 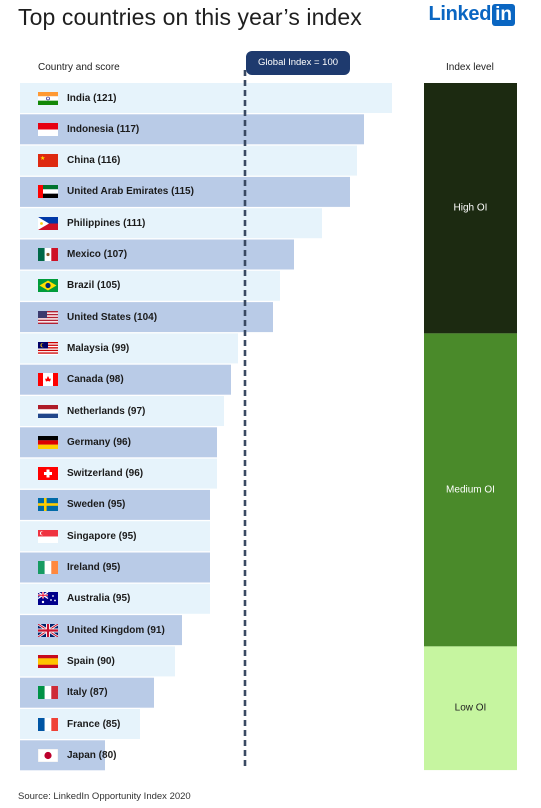 I want to click on bar-brazil, so click(x=150, y=285).